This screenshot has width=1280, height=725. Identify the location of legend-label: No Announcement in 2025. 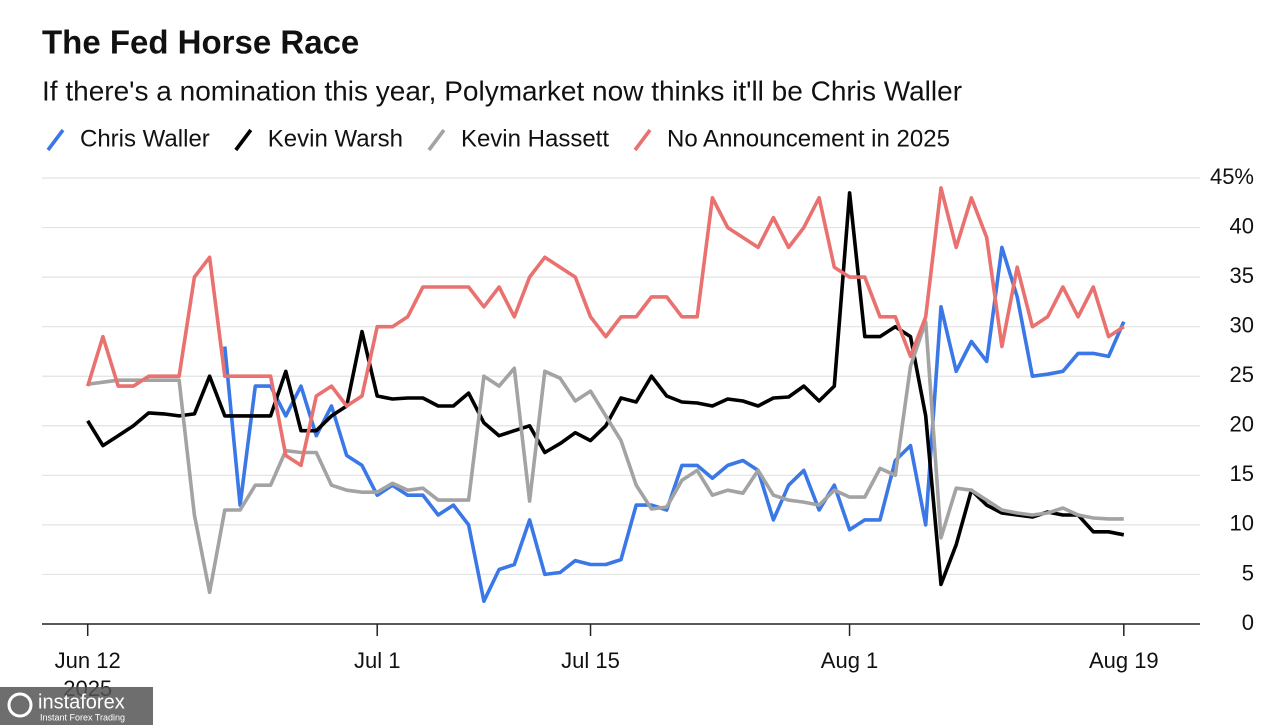
(808, 138).